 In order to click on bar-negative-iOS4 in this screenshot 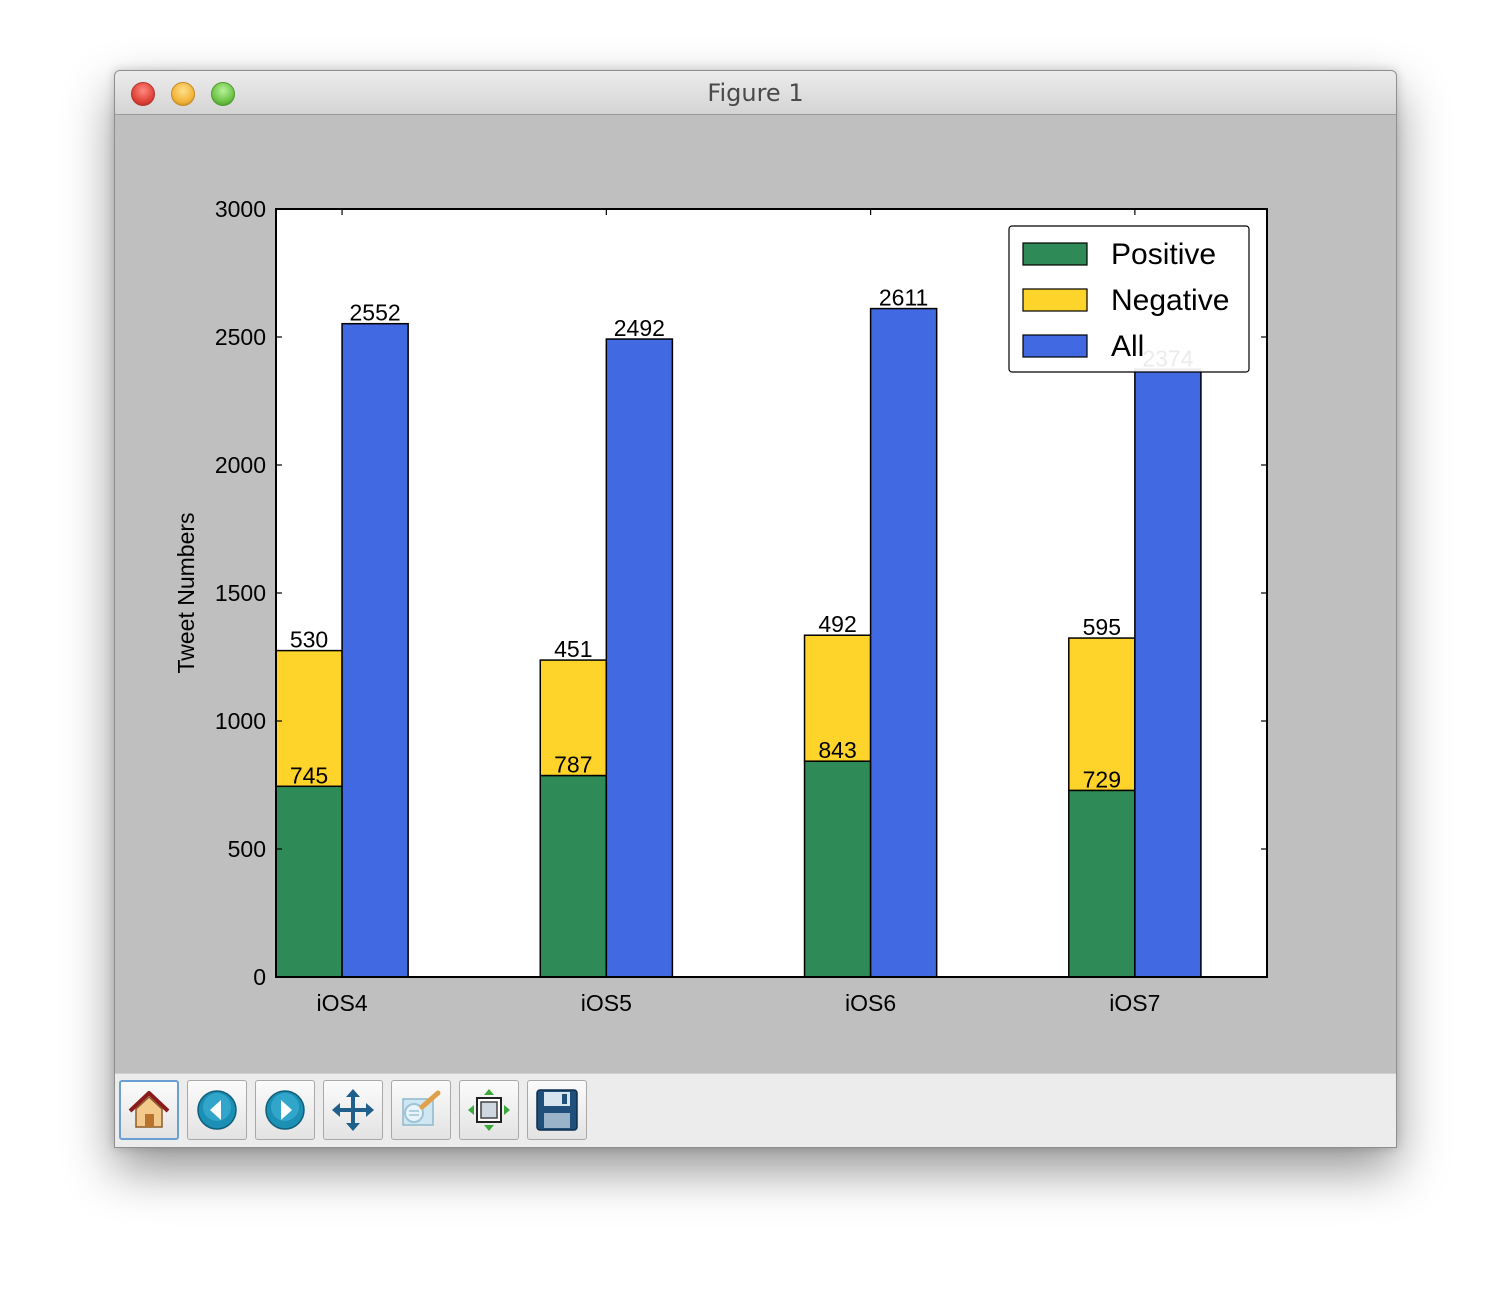, I will do `click(309, 718)`.